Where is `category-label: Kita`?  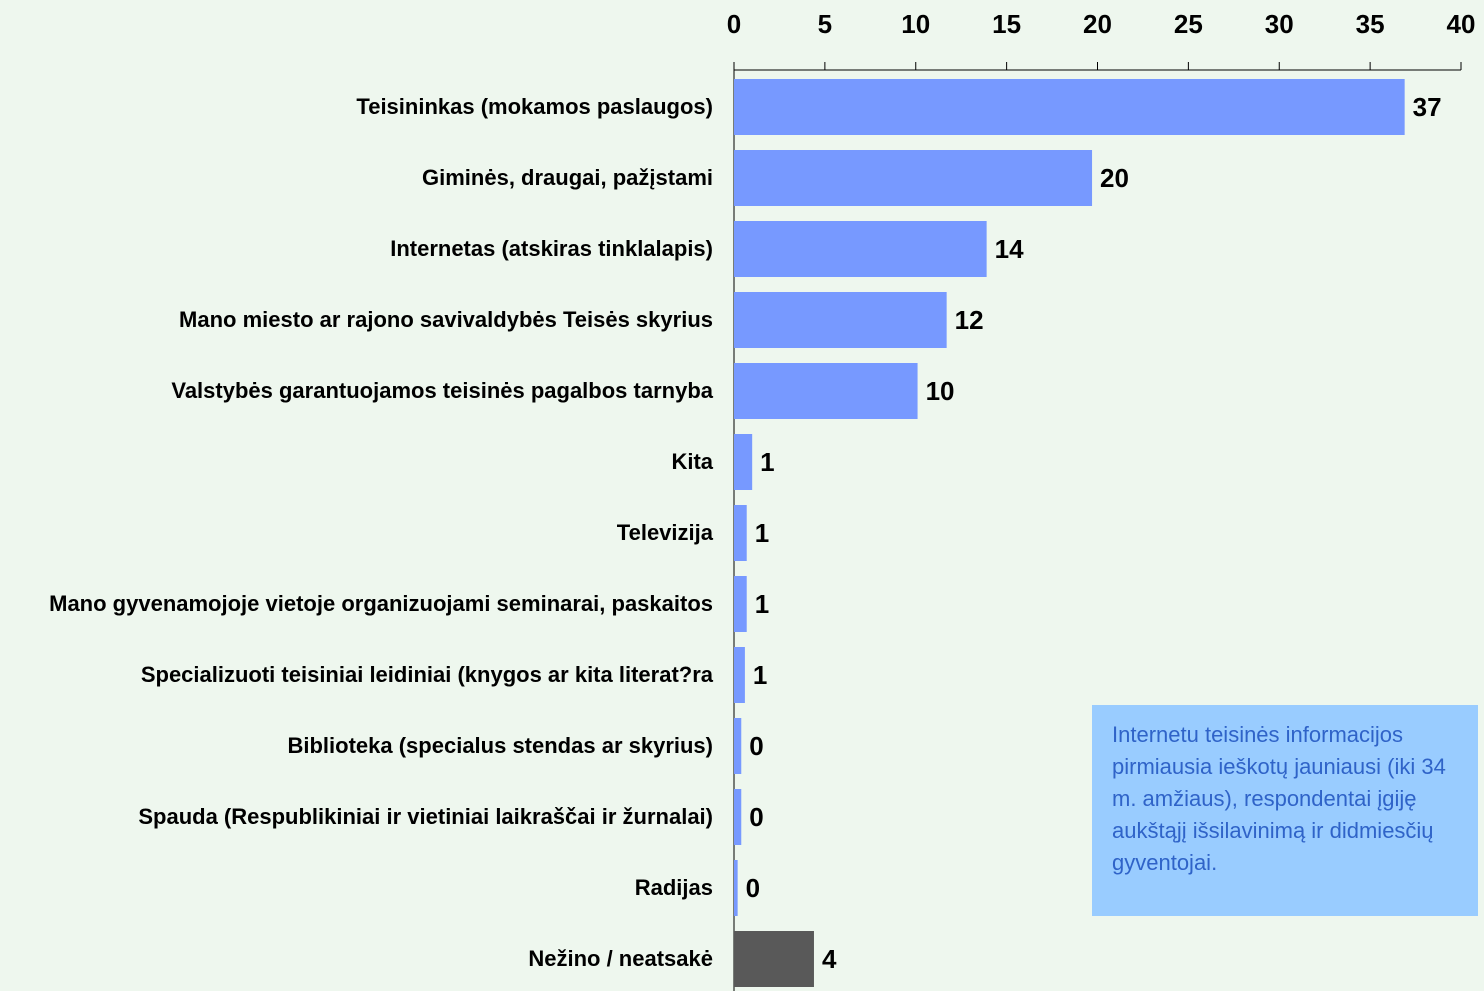
category-label: Kita is located at coordinates (692, 461).